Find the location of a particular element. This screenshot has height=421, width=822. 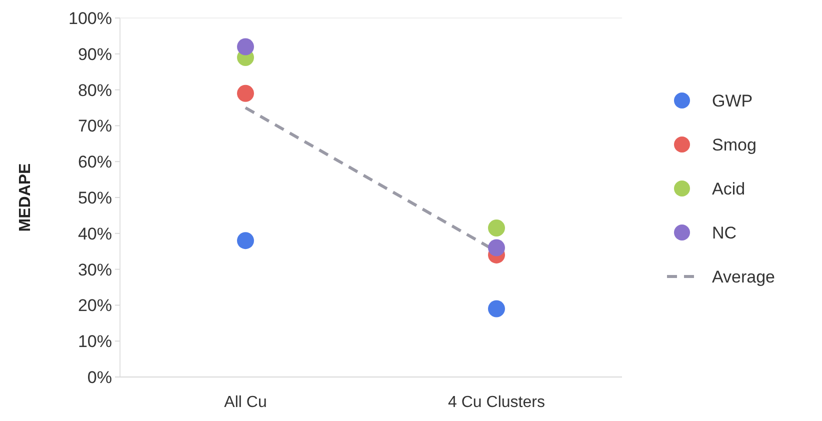

y-tick-label: 50% is located at coordinates (95, 198).